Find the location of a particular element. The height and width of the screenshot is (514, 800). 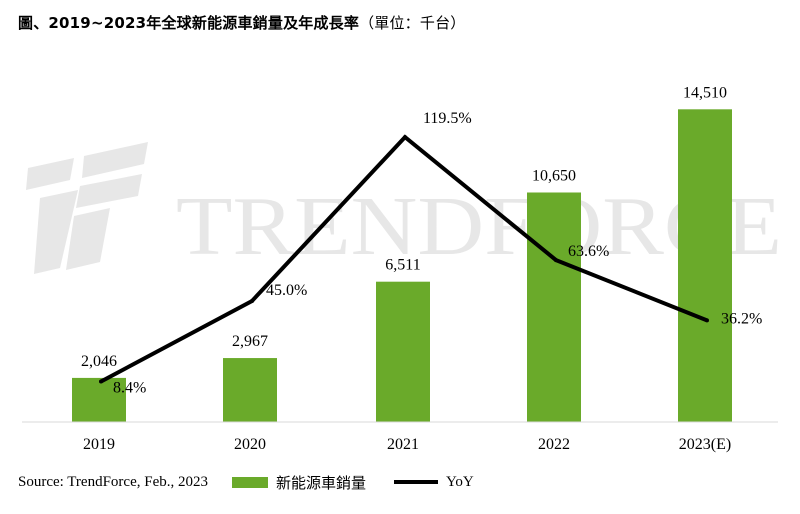

yoy-value-label: 36.2% is located at coordinates (741, 318).